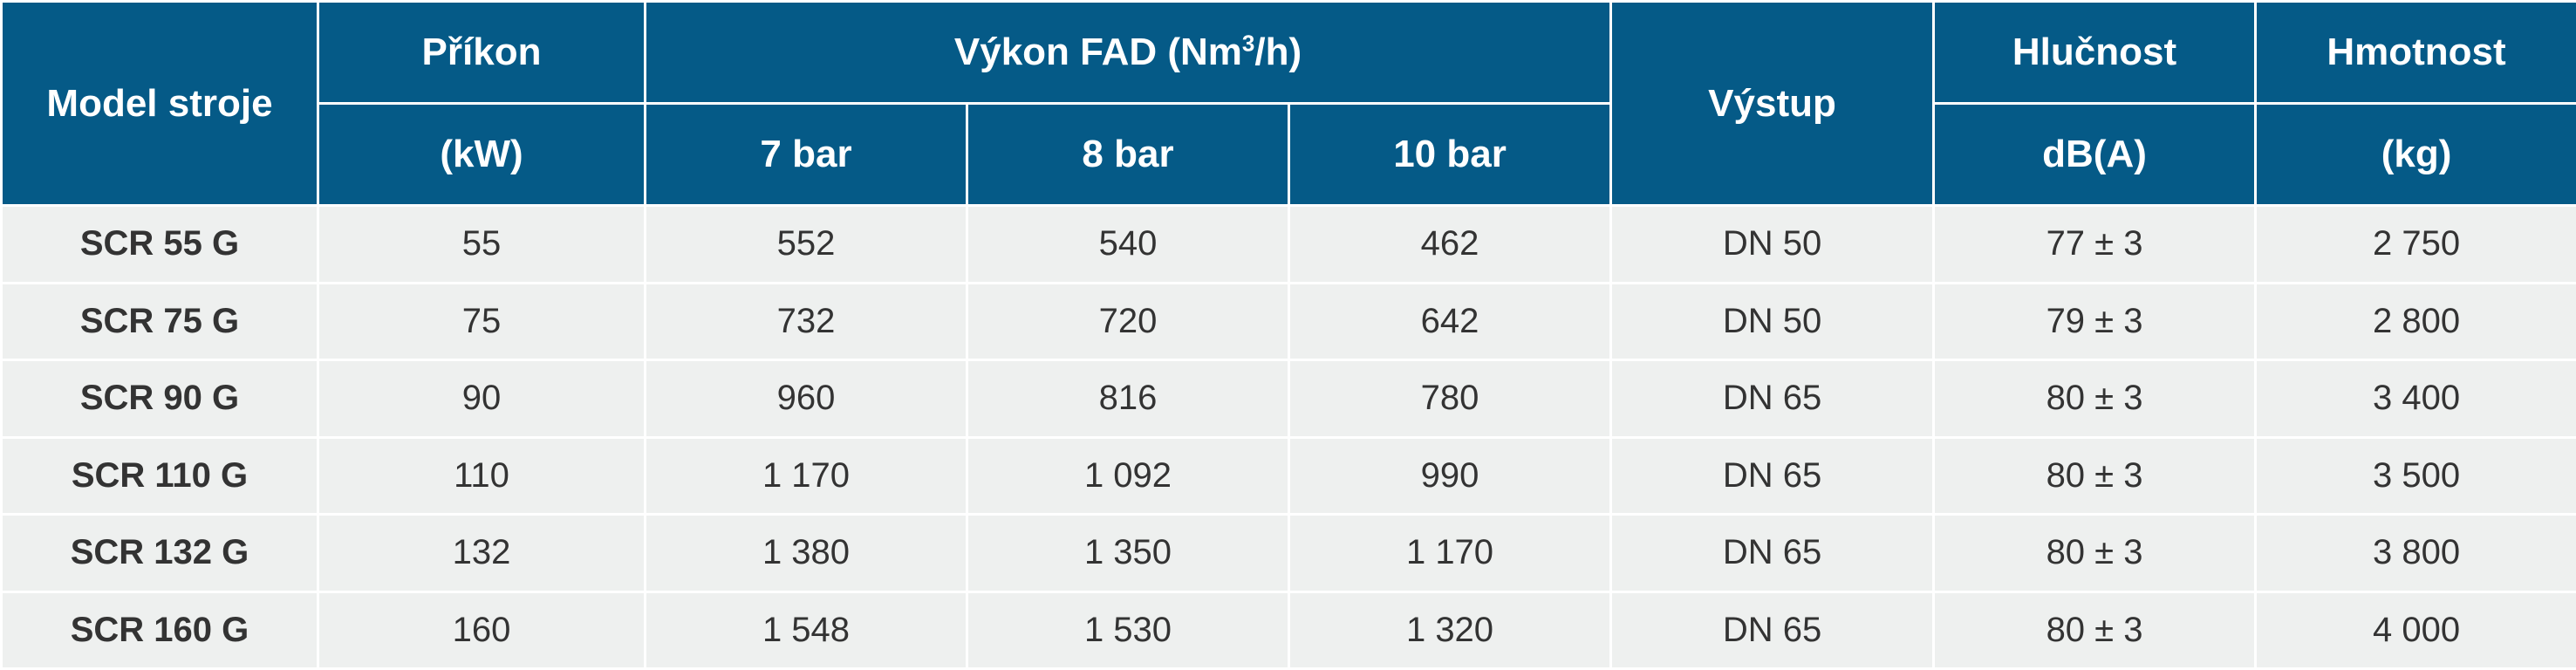  What do you see at coordinates (2415, 244) in the screenshot?
I see `cell-weight: 2 750` at bounding box center [2415, 244].